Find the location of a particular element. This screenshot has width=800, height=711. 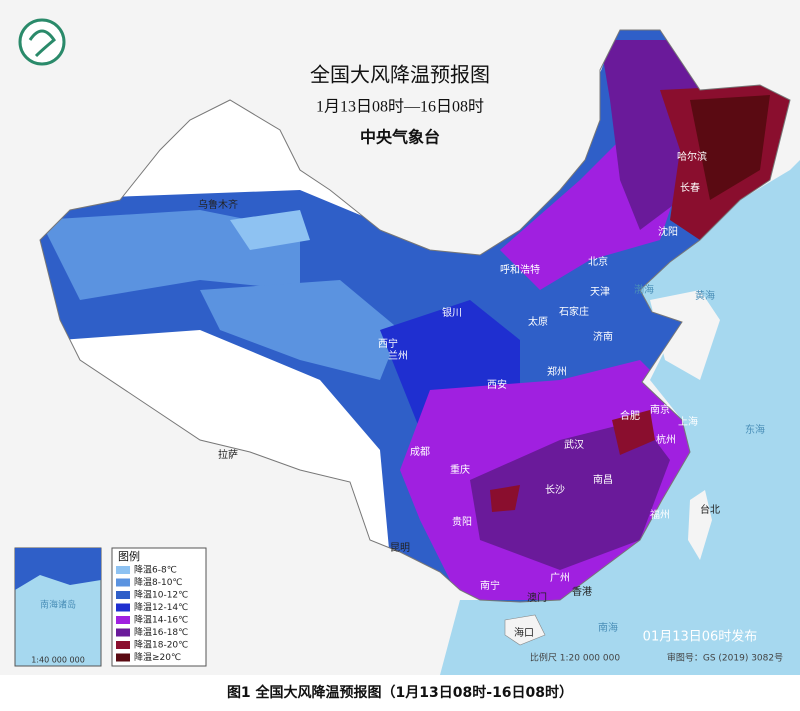

release-time: 01月13日06时发布 is located at coordinates (700, 637).